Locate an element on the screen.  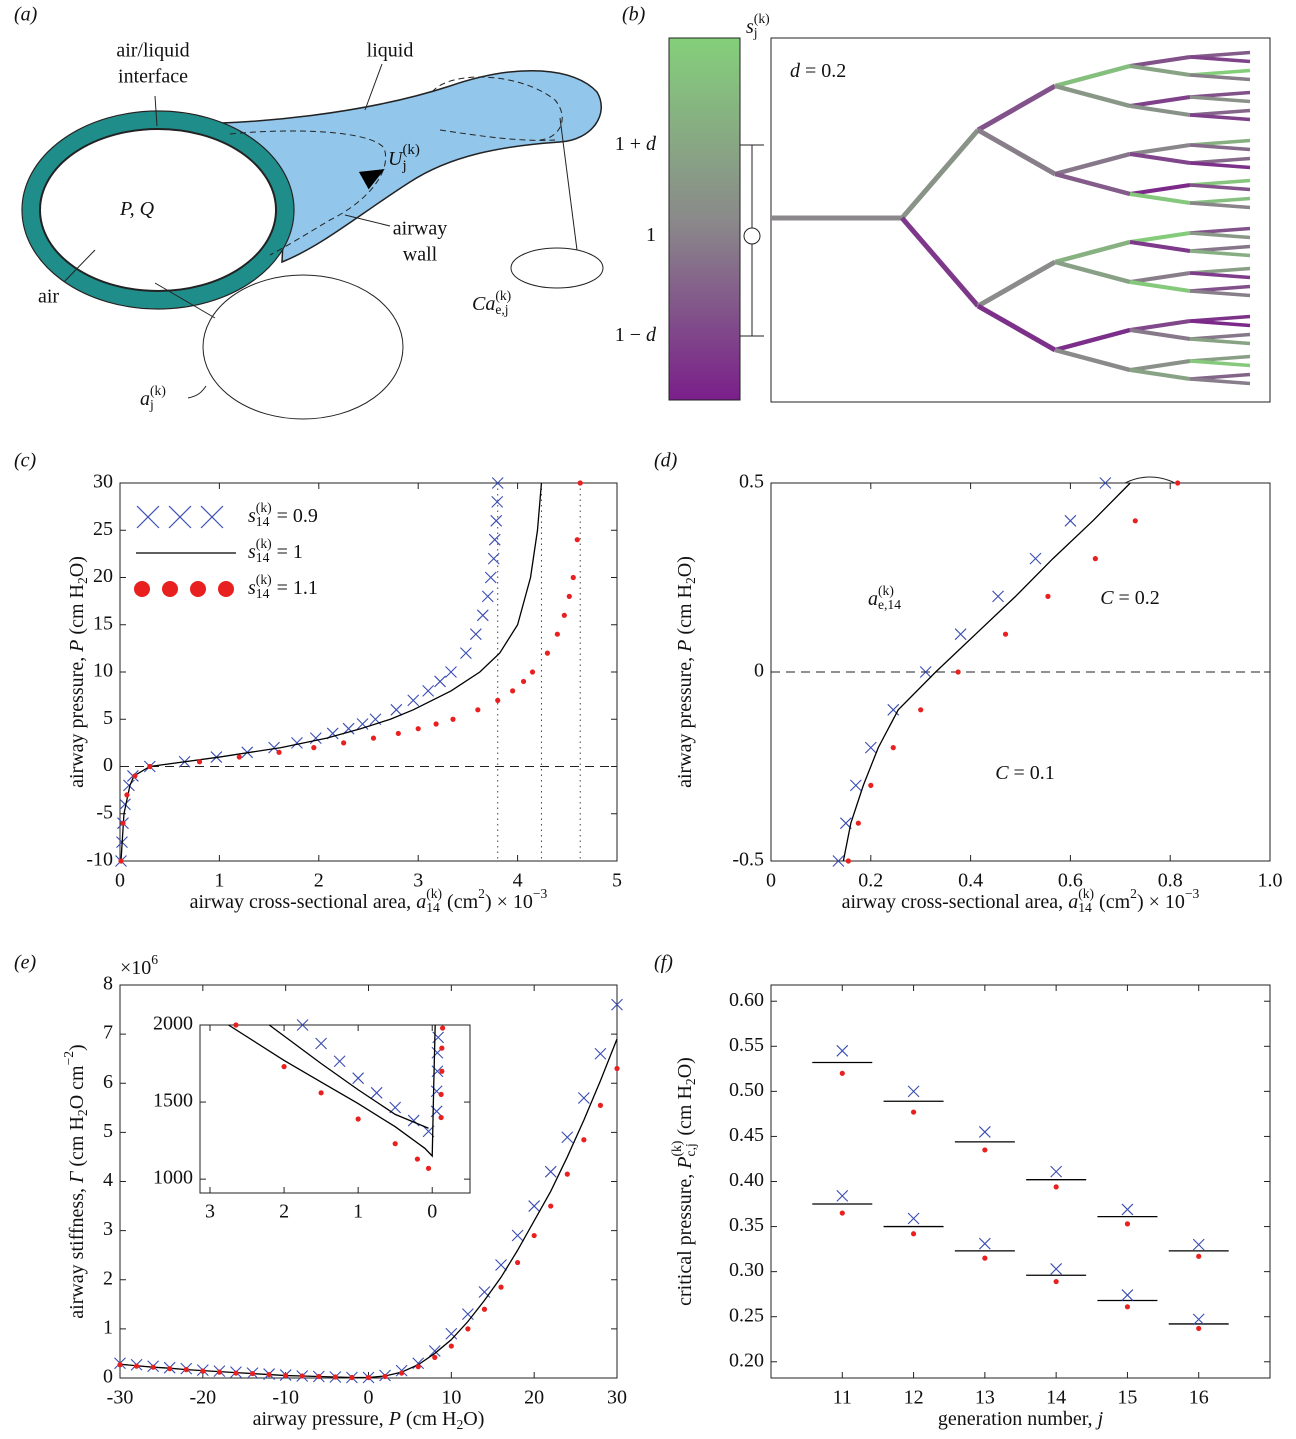
range-bar is located at coordinates (752, 240).